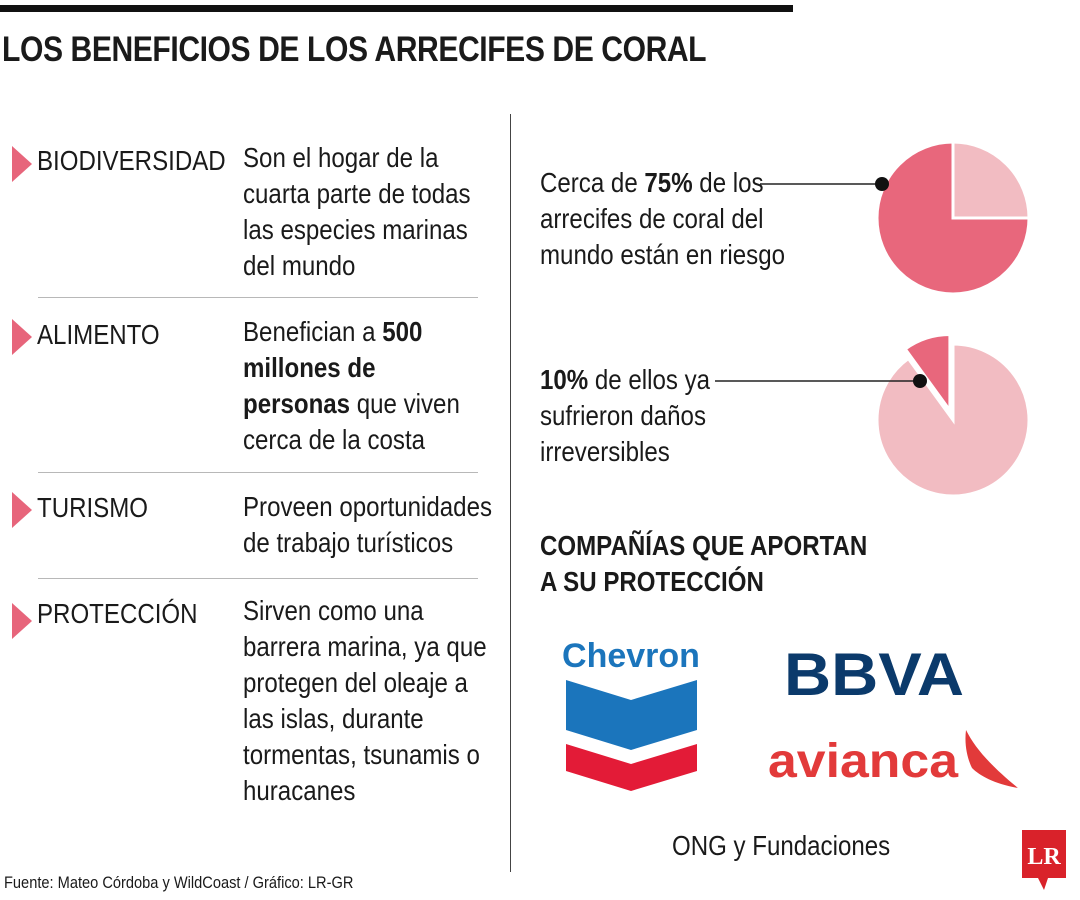 Image resolution: width=1080 pixels, height=900 pixels. I want to click on stat-text: Cerca de, so click(592, 182).